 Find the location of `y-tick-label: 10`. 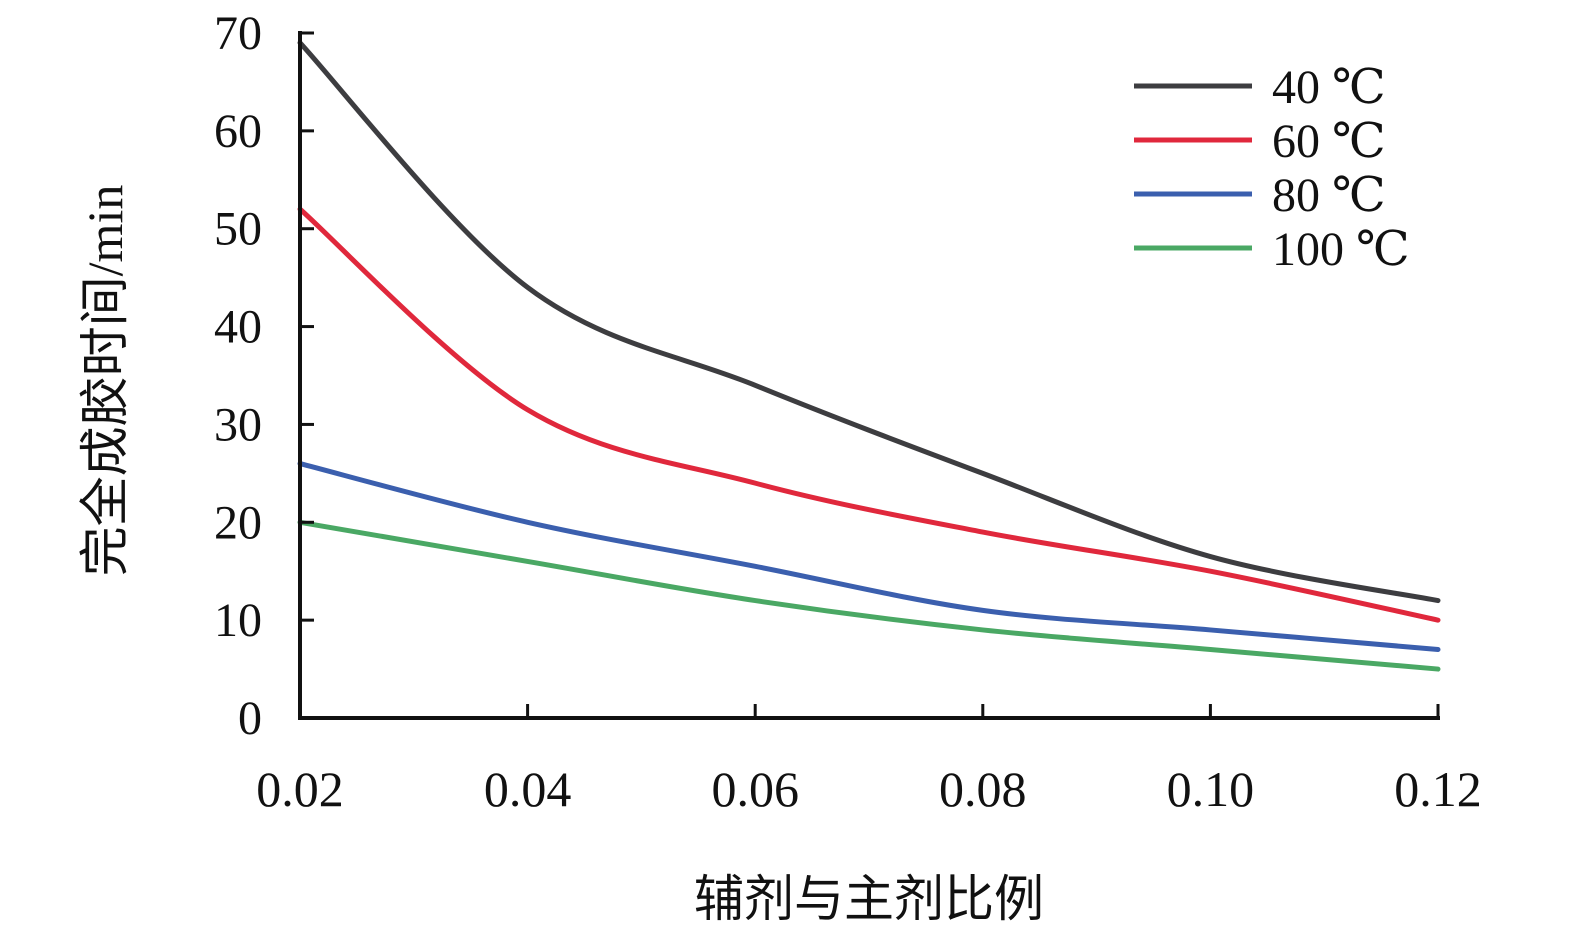

y-tick-label: 10 is located at coordinates (238, 620).